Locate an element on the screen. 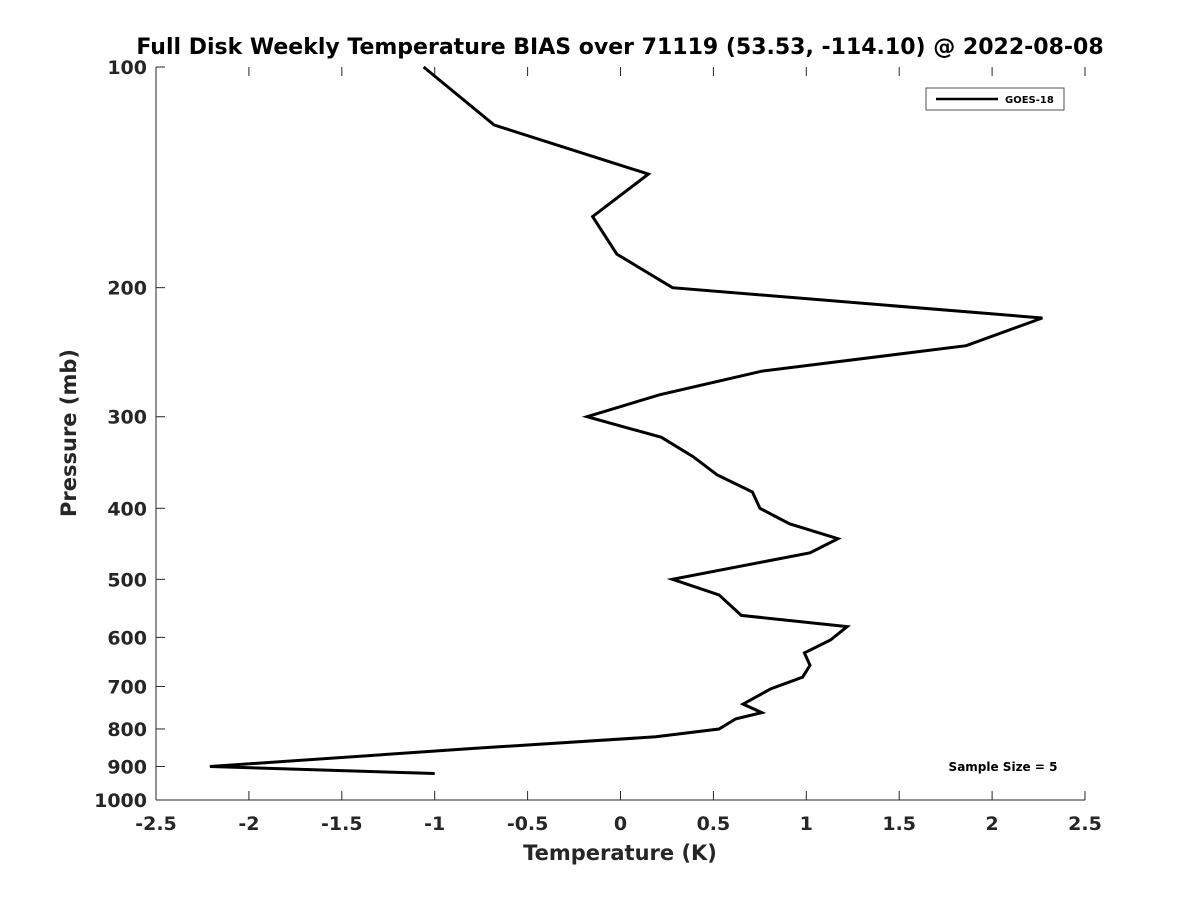  y-tick-label: 500 is located at coordinates (127, 580).